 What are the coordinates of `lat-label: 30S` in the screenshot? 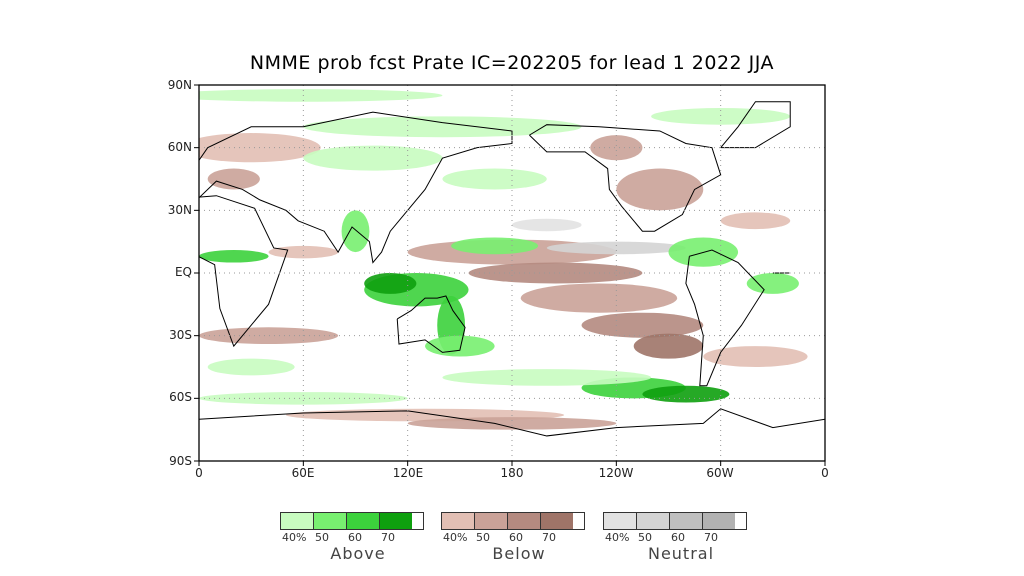 It's located at (180, 335).